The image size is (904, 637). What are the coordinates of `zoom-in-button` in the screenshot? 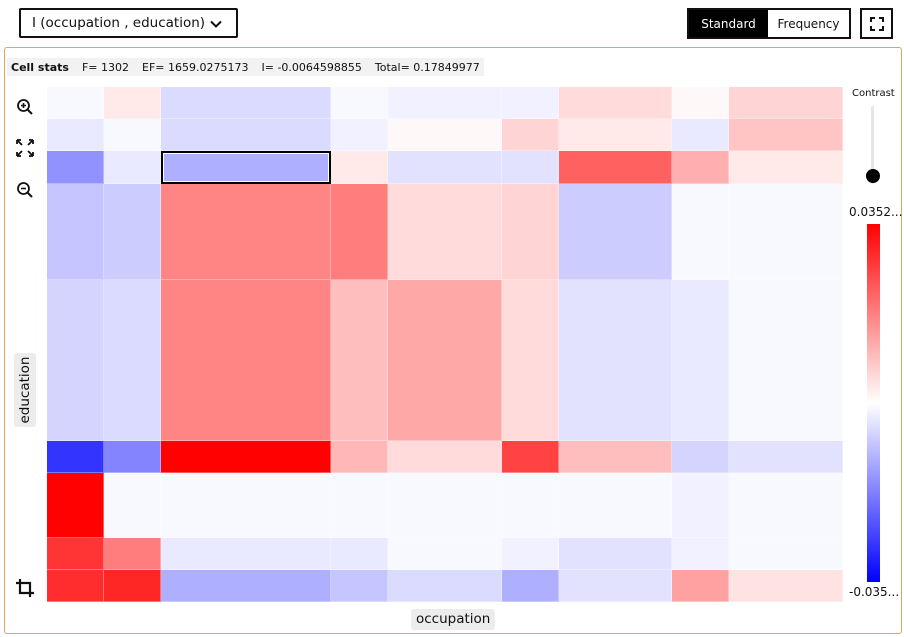 It's located at (25, 107).